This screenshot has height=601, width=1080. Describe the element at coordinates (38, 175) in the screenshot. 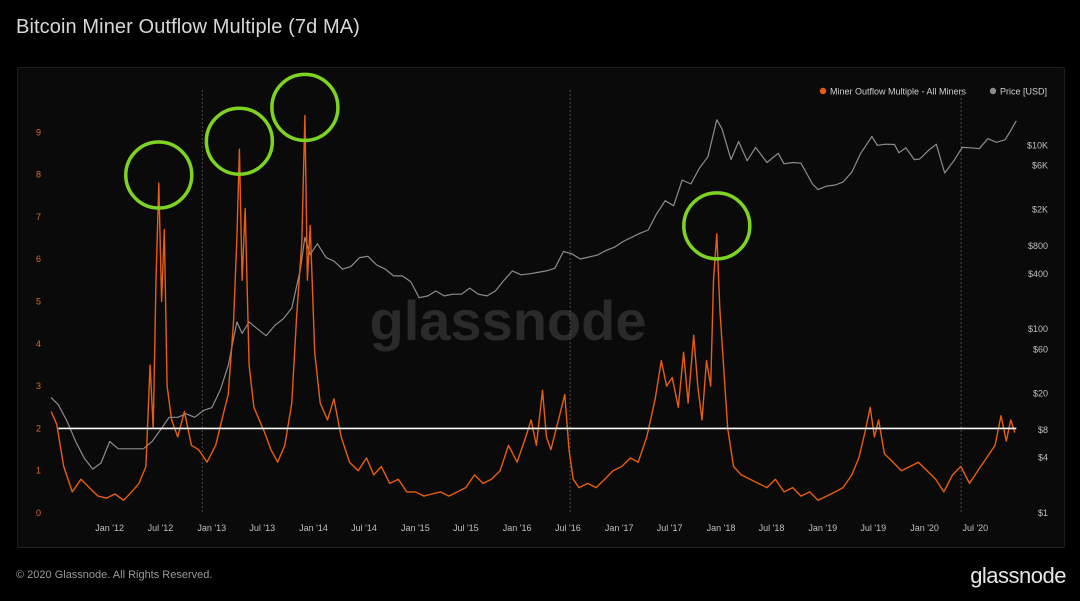

I see `left-tick-label: 8` at that location.